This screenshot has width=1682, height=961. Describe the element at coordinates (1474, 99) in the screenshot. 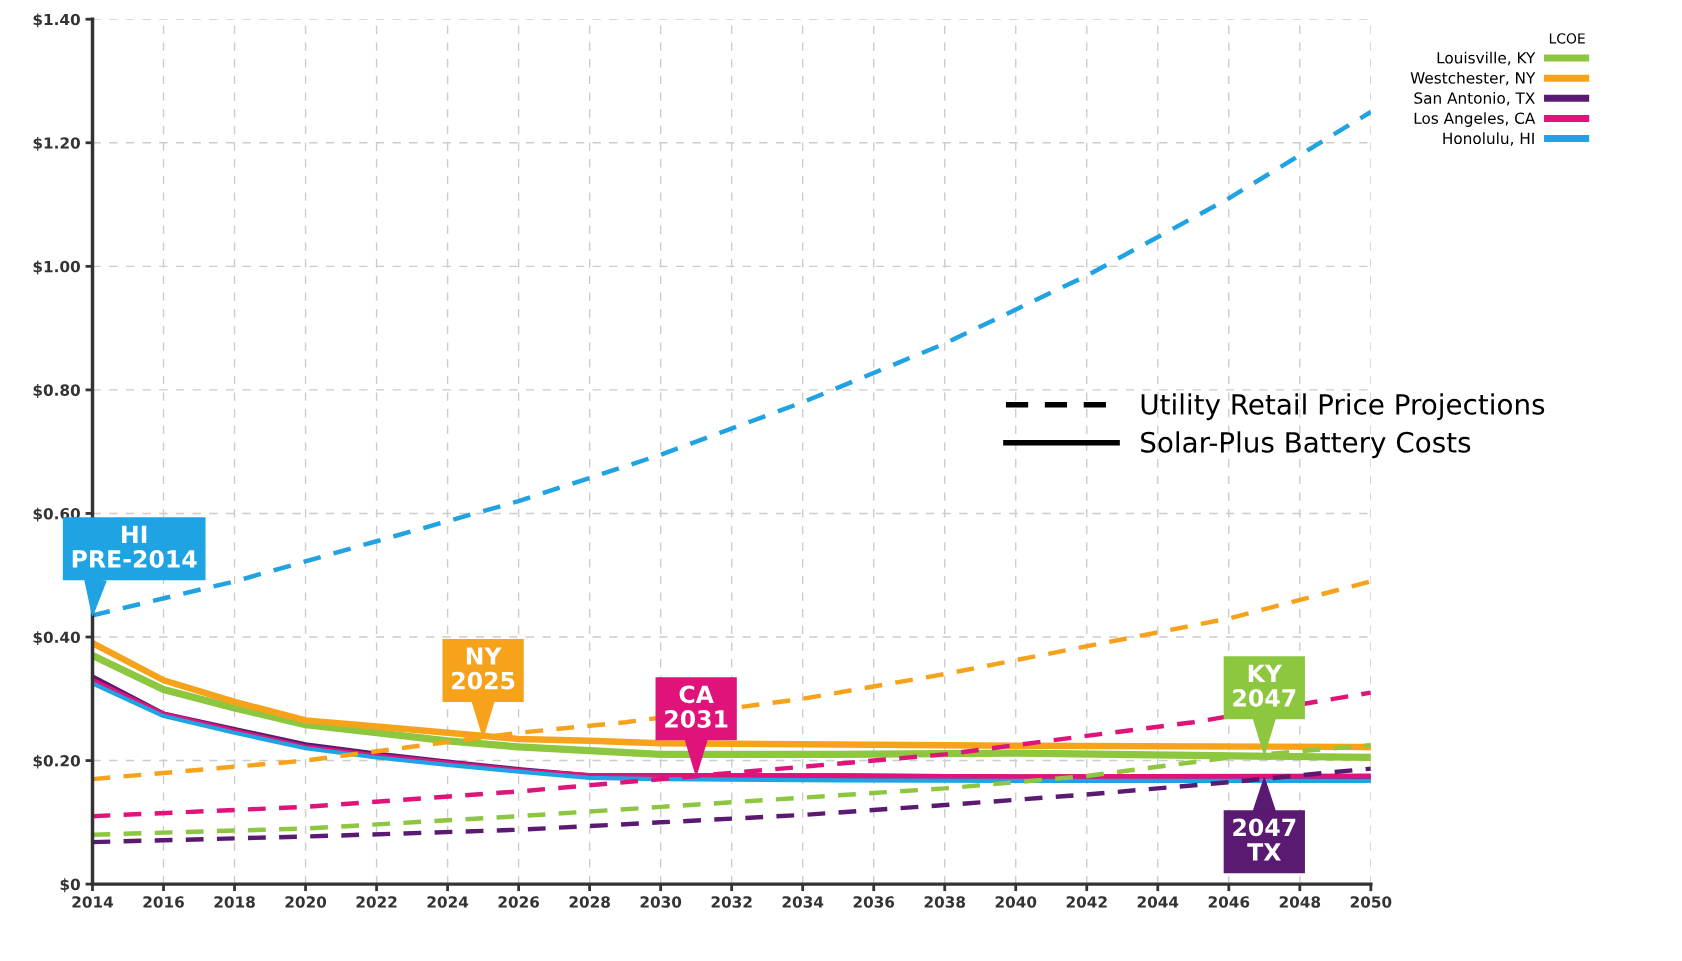

I see `legend-label: San Antonio, TX` at that location.